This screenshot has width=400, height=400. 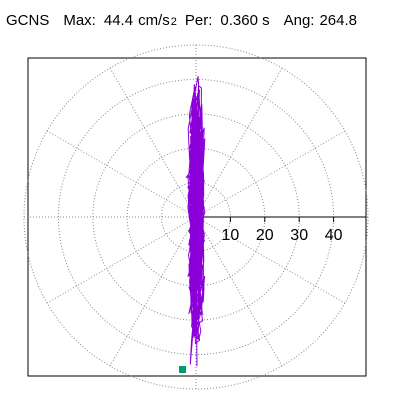 I want to click on particle-motion-trace, so click(x=195, y=221).